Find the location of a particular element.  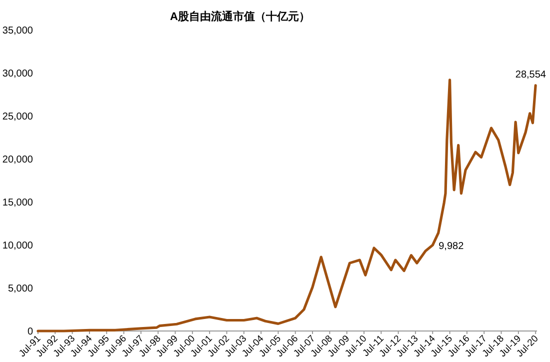

annotation: 28,554 is located at coordinates (530, 74).